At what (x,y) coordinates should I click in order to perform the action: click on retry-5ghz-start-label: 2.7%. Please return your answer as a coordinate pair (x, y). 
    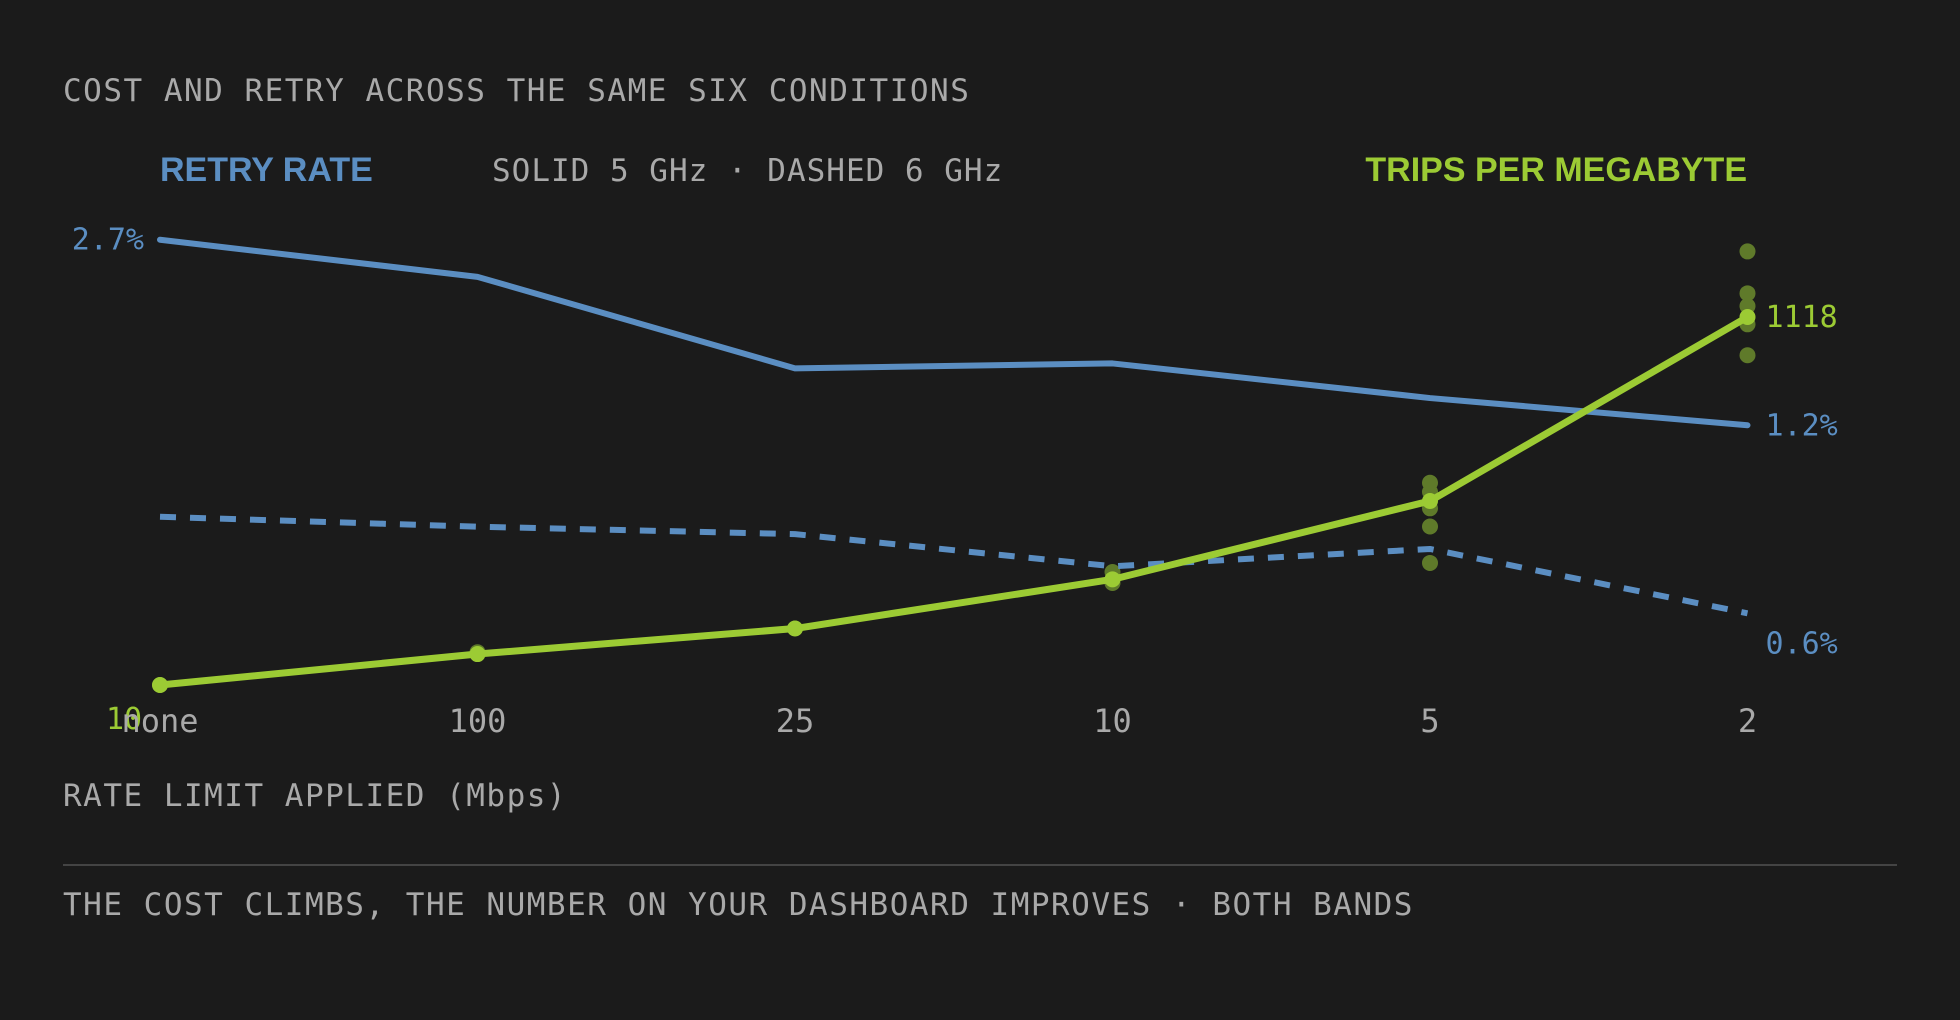
    Looking at the image, I should click on (108, 240).